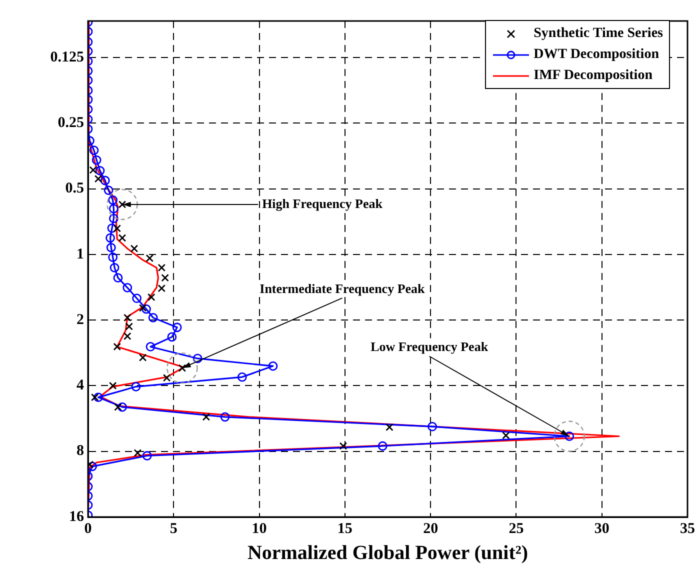 This screenshot has height=578, width=700. I want to click on y-tick-label: 0.25, so click(71, 123).